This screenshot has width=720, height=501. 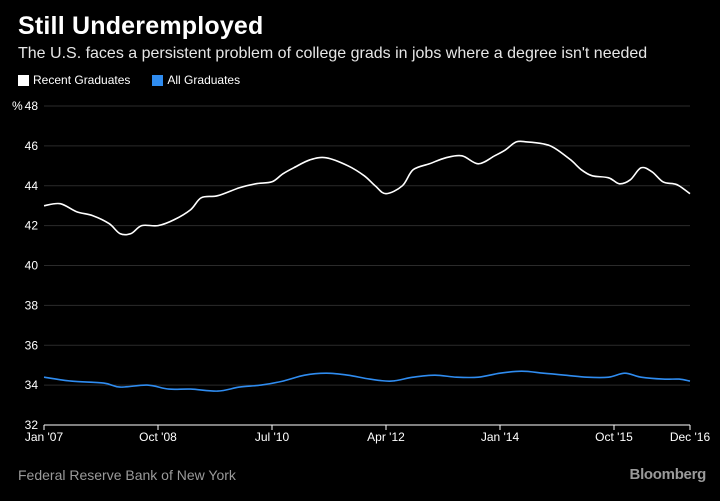 I want to click on y-tick-label: 40, so click(x=32, y=266).